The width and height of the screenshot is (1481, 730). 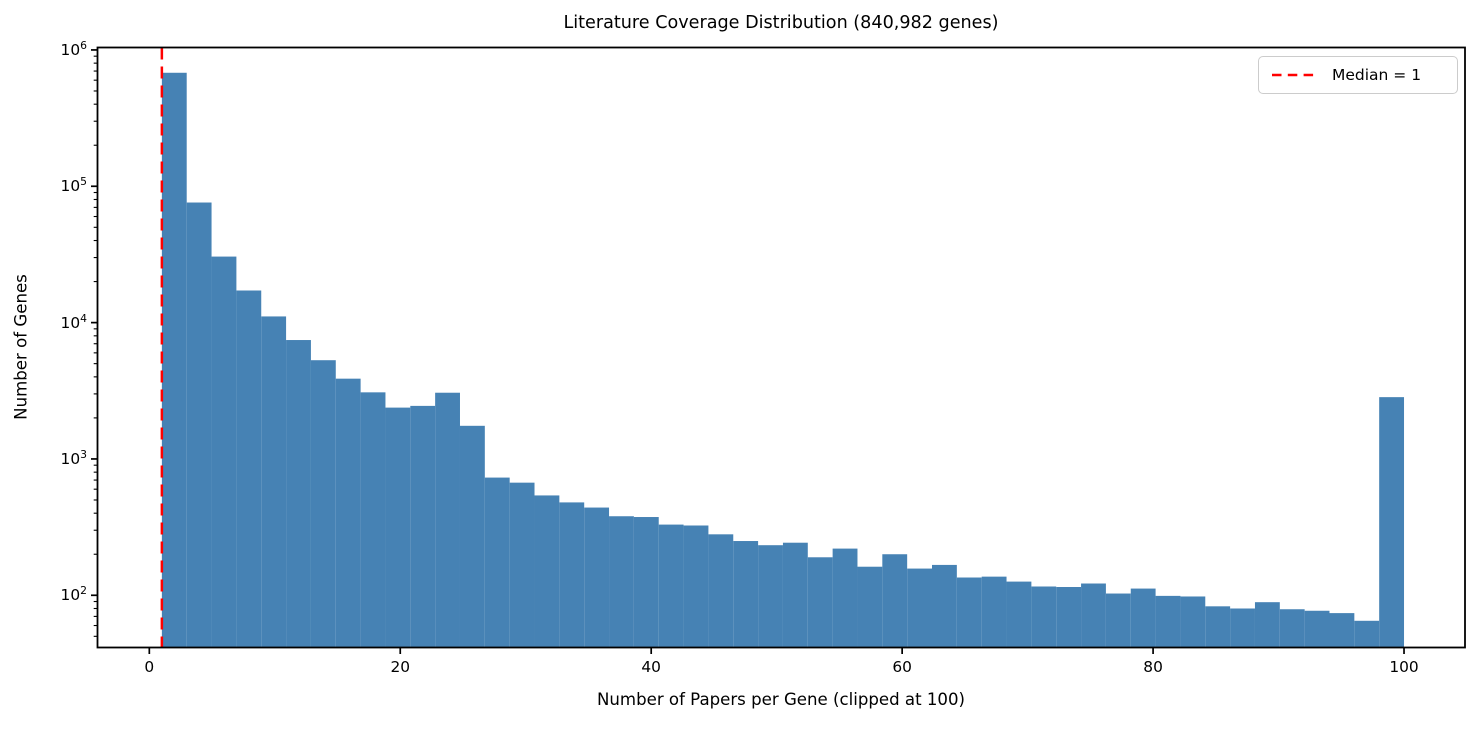 I want to click on y-tick-label: 10⁶, so click(x=73, y=48).